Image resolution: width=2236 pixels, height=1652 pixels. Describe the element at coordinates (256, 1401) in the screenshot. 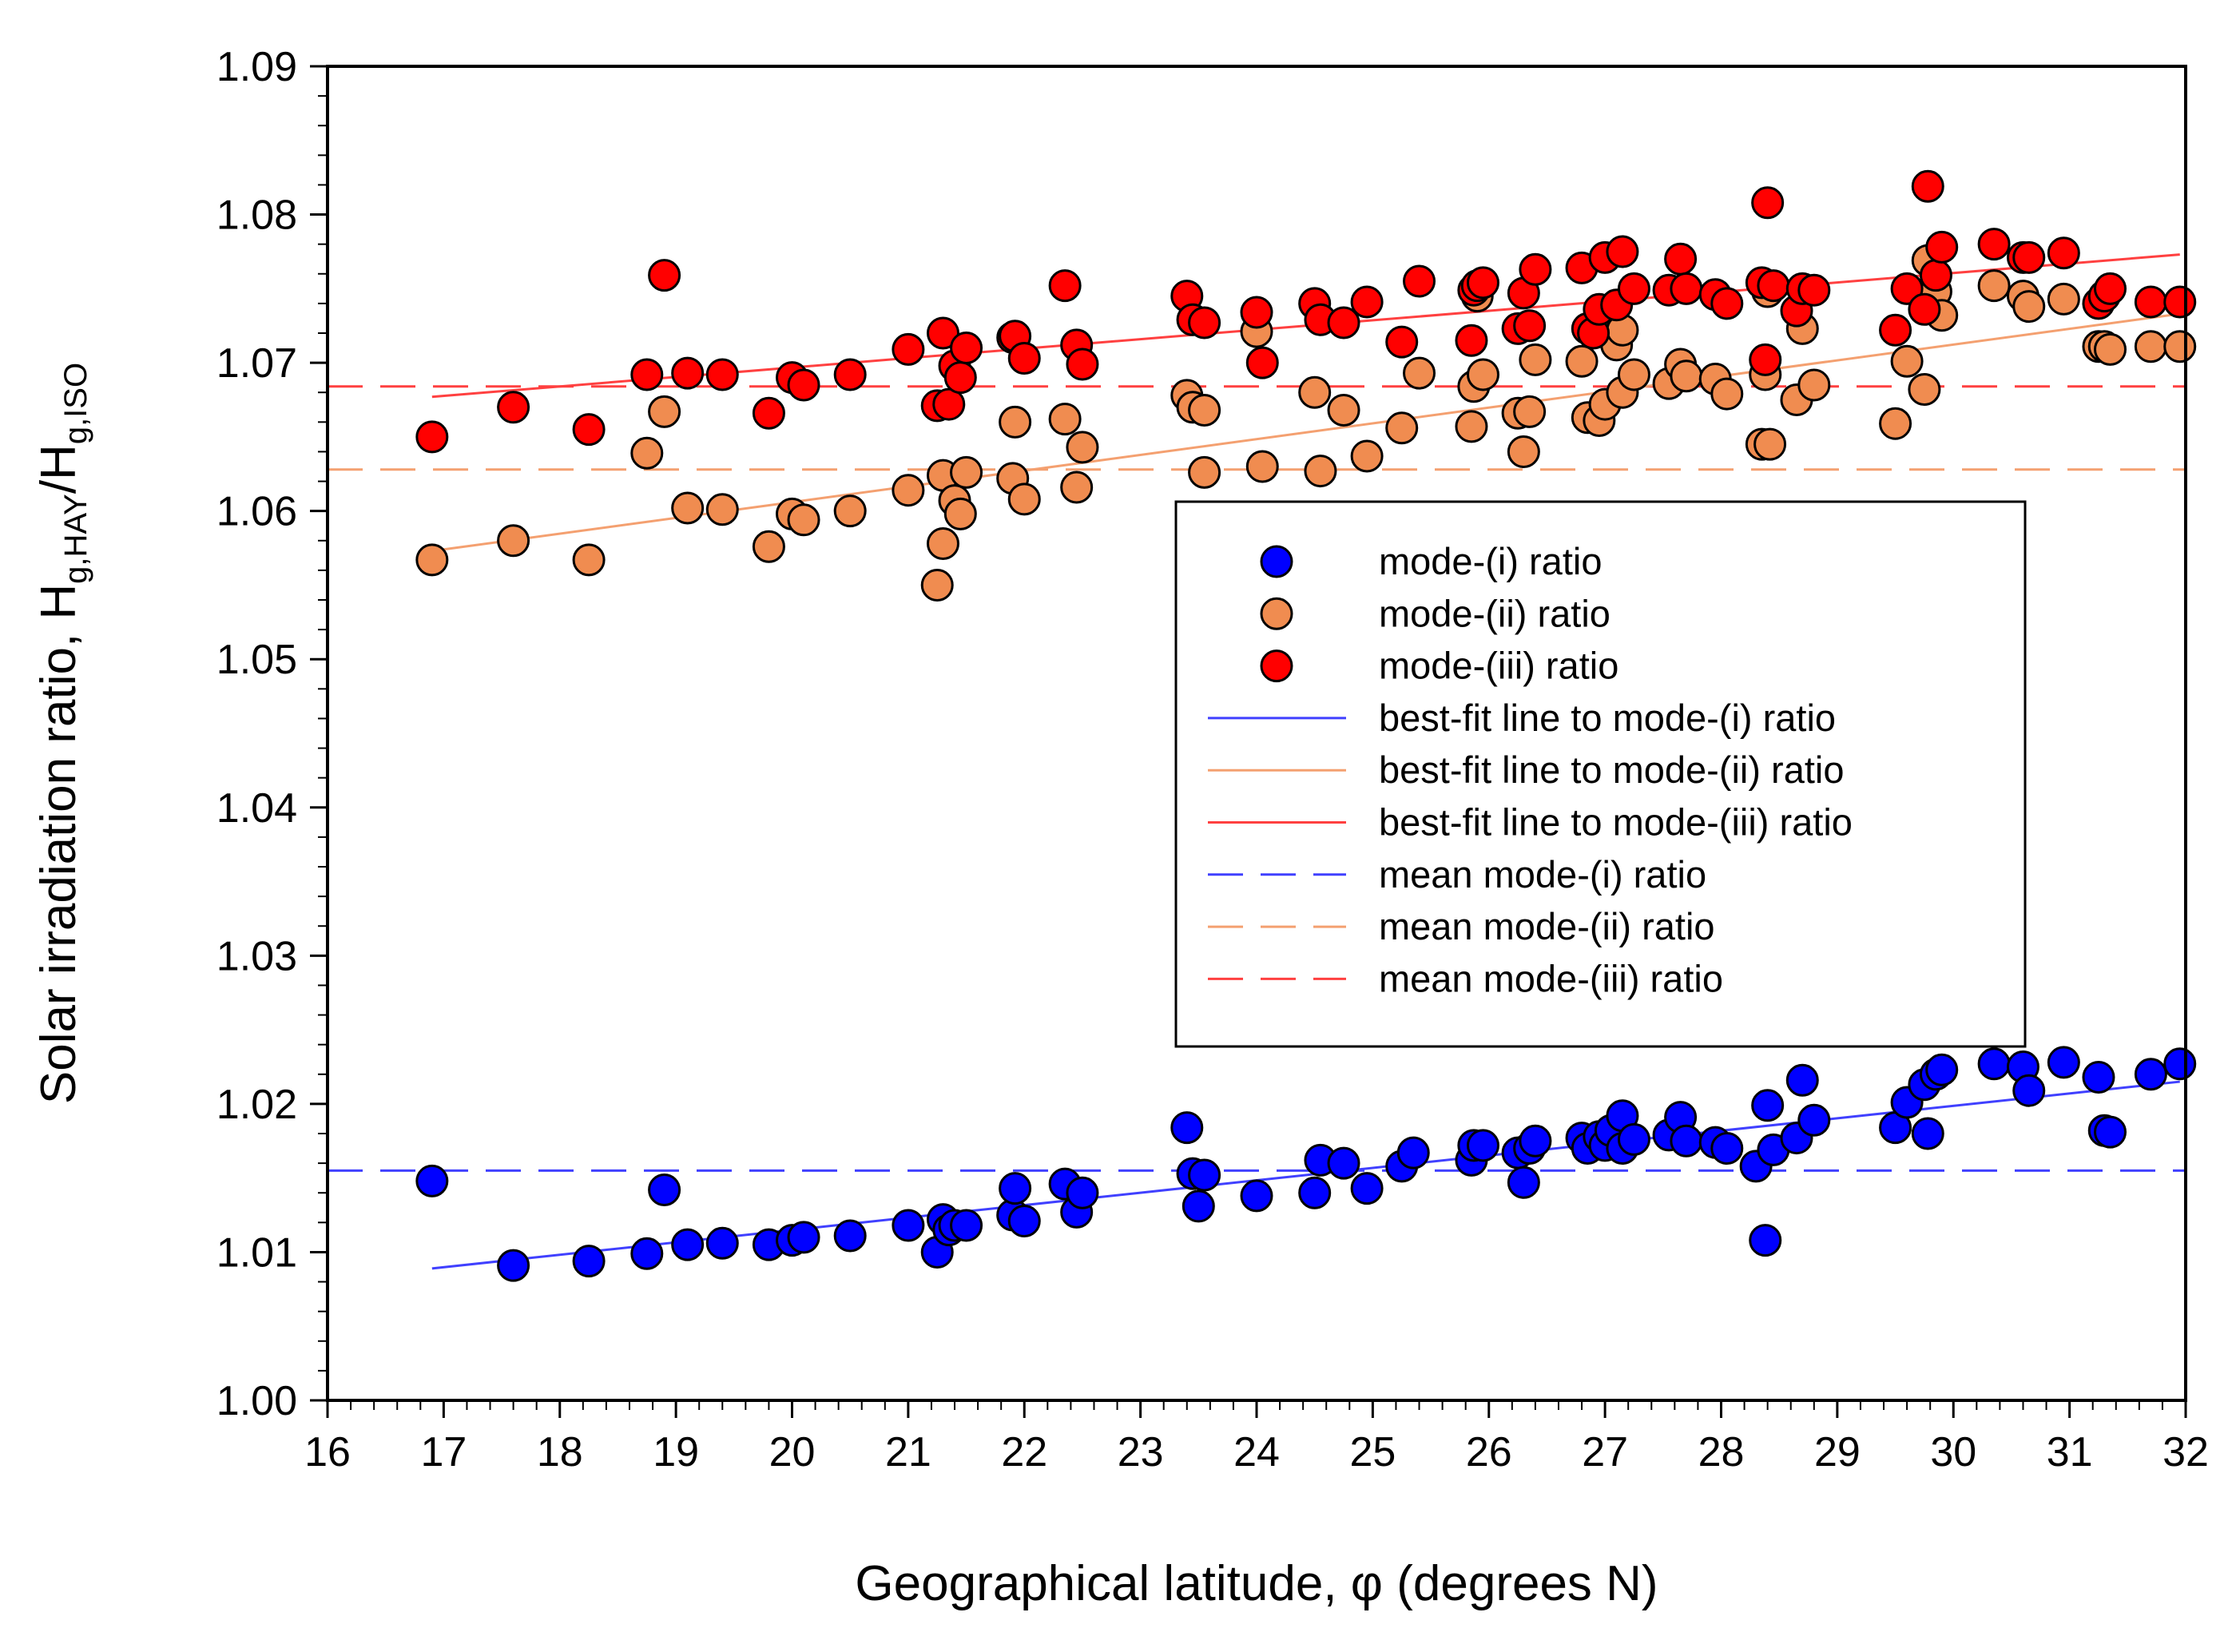

I see `y-tick-label: 1.00` at that location.